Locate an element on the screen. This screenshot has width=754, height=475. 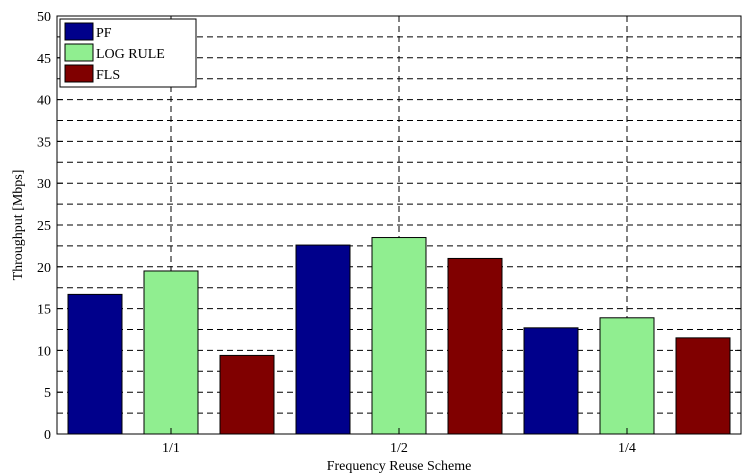
y-tick-label: 35 is located at coordinates (44, 142).